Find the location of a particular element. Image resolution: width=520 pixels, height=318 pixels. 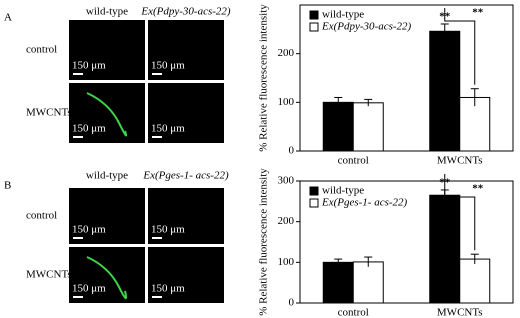

y-tick-label: 300 is located at coordinates (286, 181).